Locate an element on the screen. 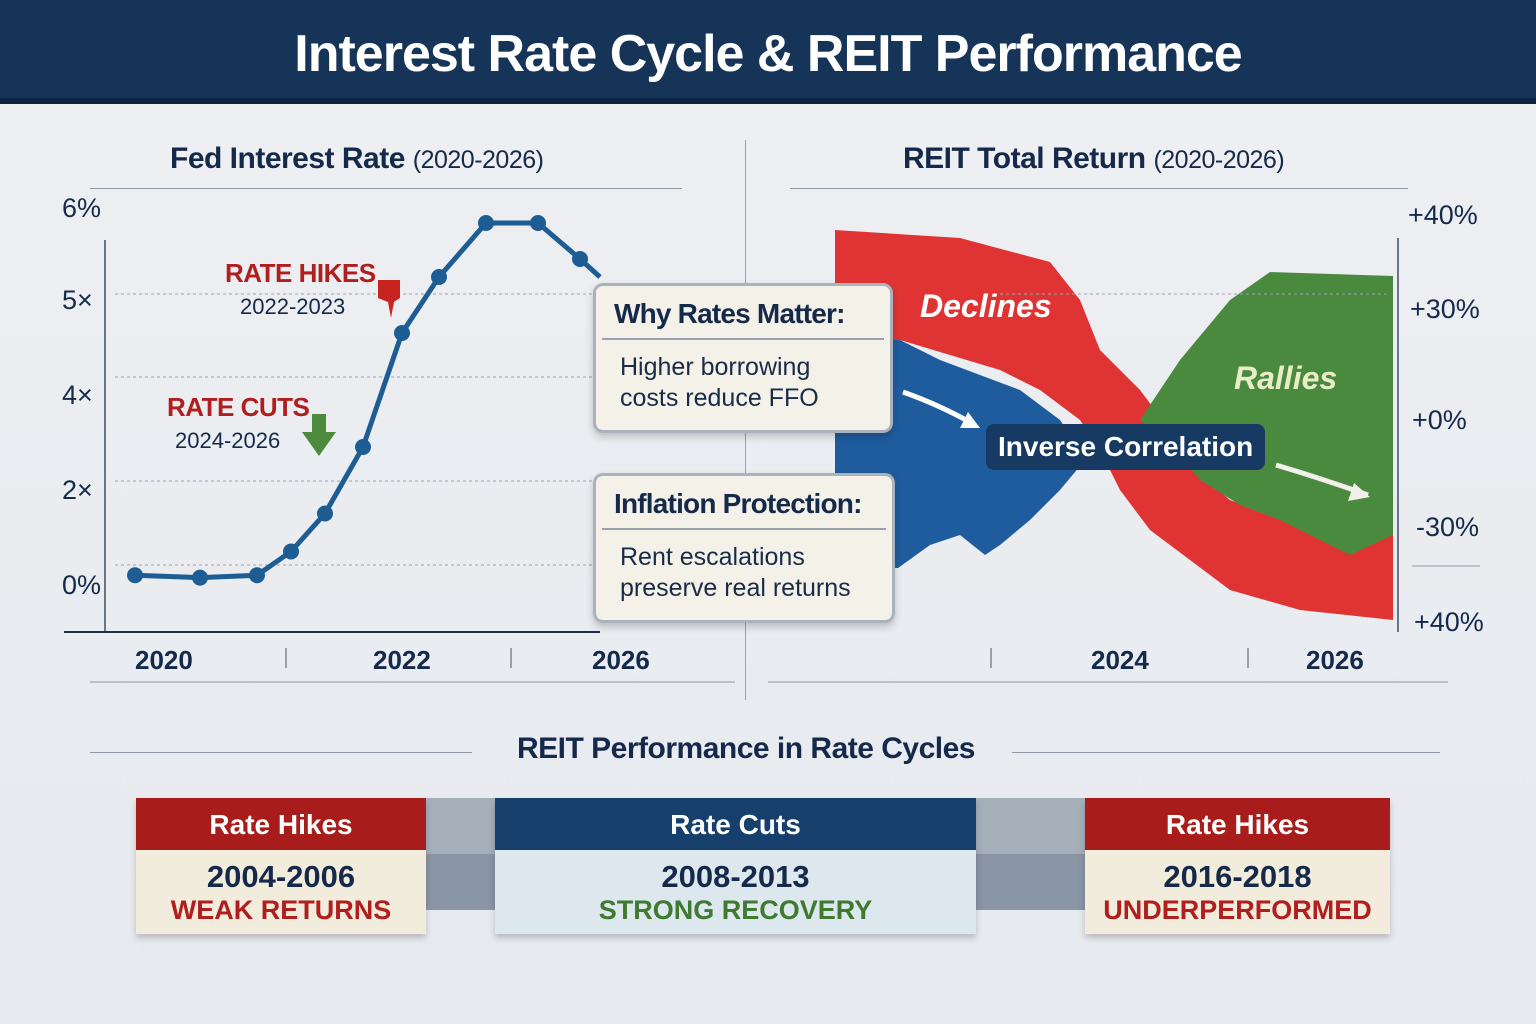 Image resolution: width=1536 pixels, height=1024 pixels. y-tick: 5× is located at coordinates (77, 300).